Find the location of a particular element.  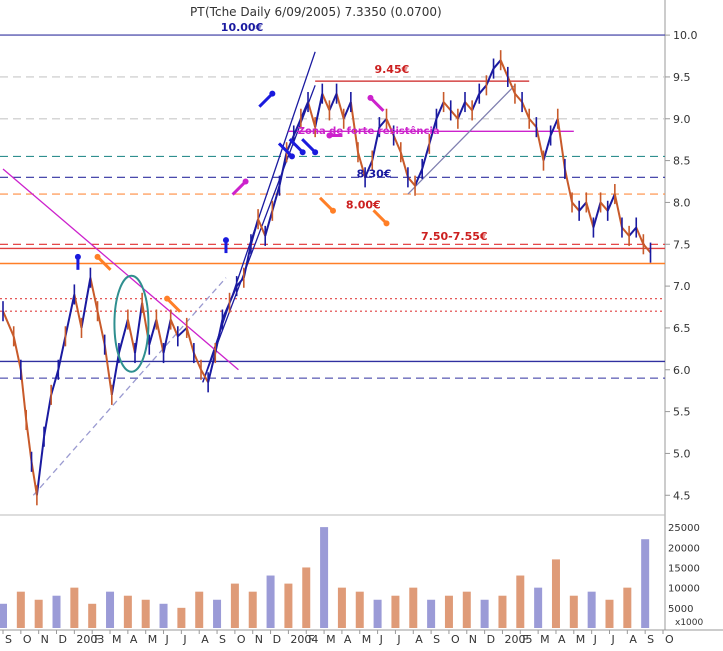

price-tick-label: 6.5 is located at coordinates (682, 328).